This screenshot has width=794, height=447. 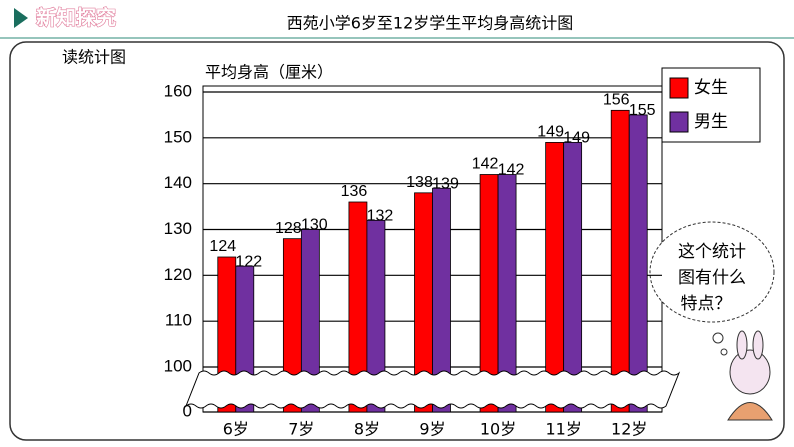 I want to click on bubble-text: 这个统计, so click(x=712, y=252).